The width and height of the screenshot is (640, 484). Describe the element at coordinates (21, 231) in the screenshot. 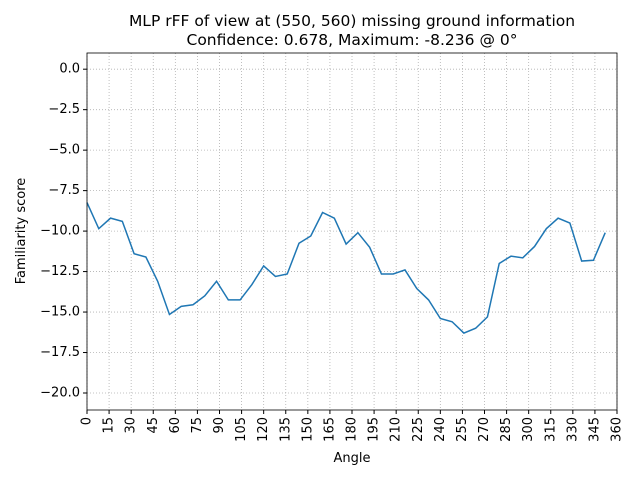

I see `y-axis-label: Familiarity score` at that location.